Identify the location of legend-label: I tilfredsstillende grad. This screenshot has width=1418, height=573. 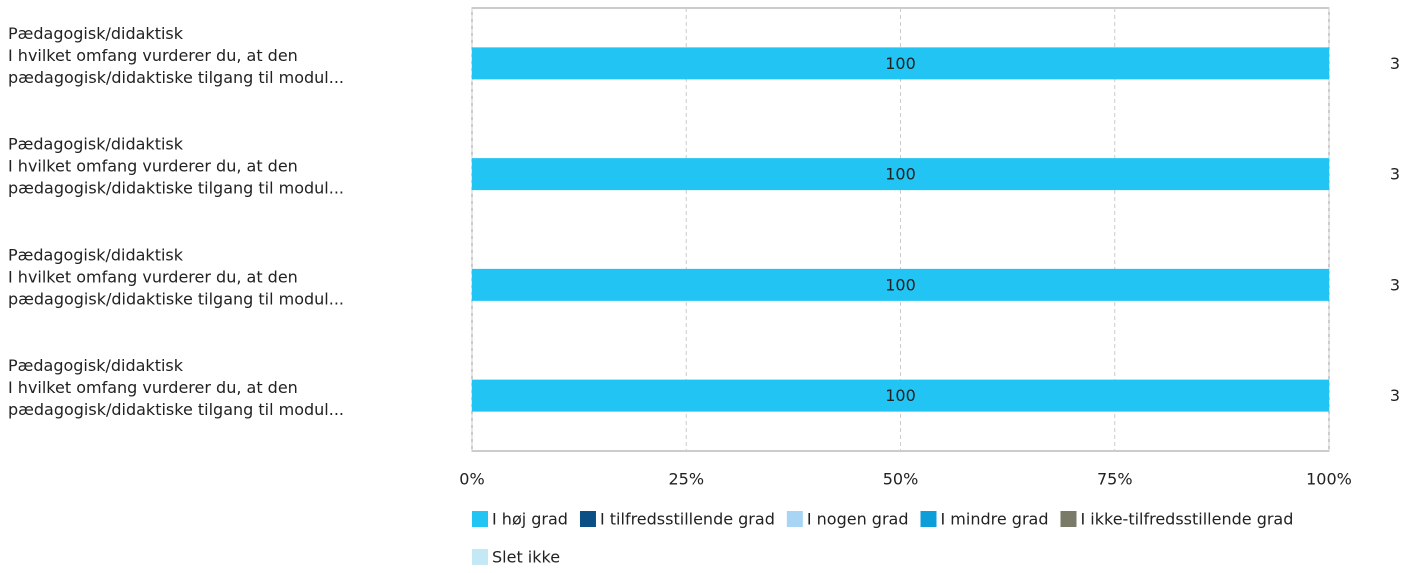
(687, 519).